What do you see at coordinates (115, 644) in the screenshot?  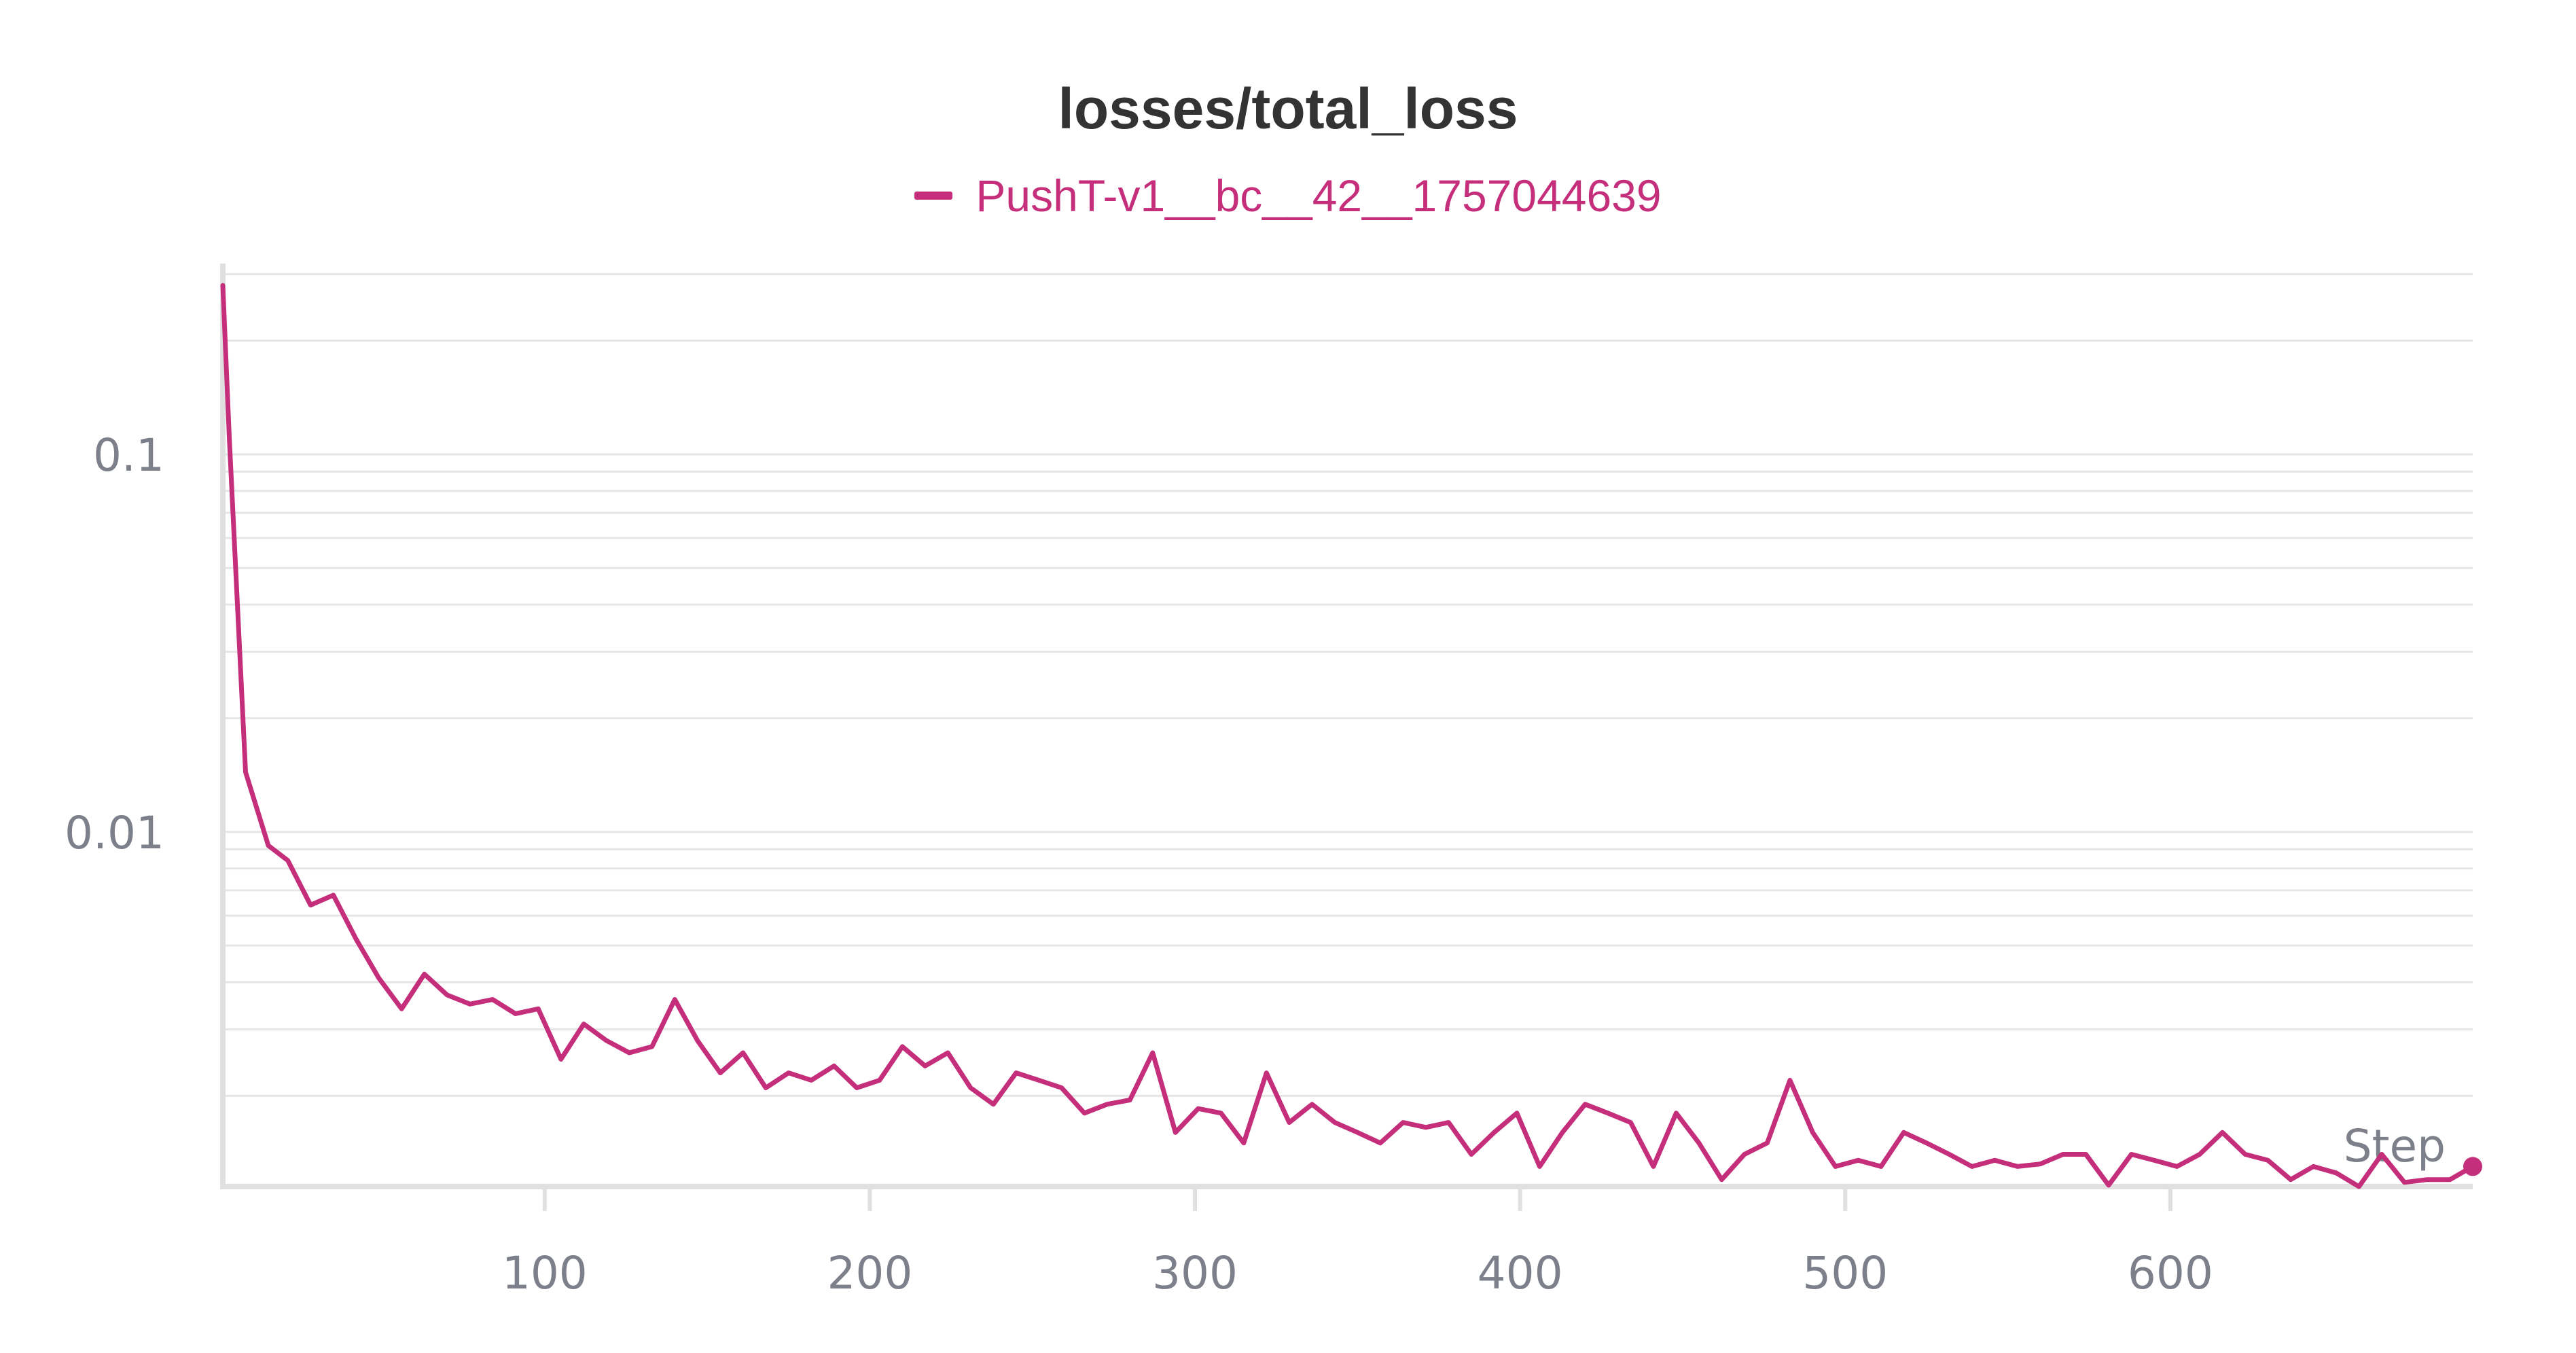 I see `y-tick-labels: 0.01 0.1` at bounding box center [115, 644].